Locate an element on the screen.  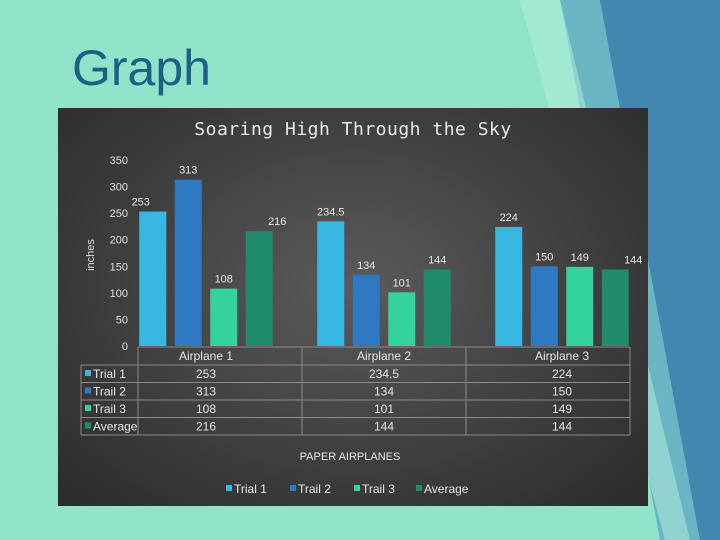
data-label: 149 is located at coordinates (580, 258).